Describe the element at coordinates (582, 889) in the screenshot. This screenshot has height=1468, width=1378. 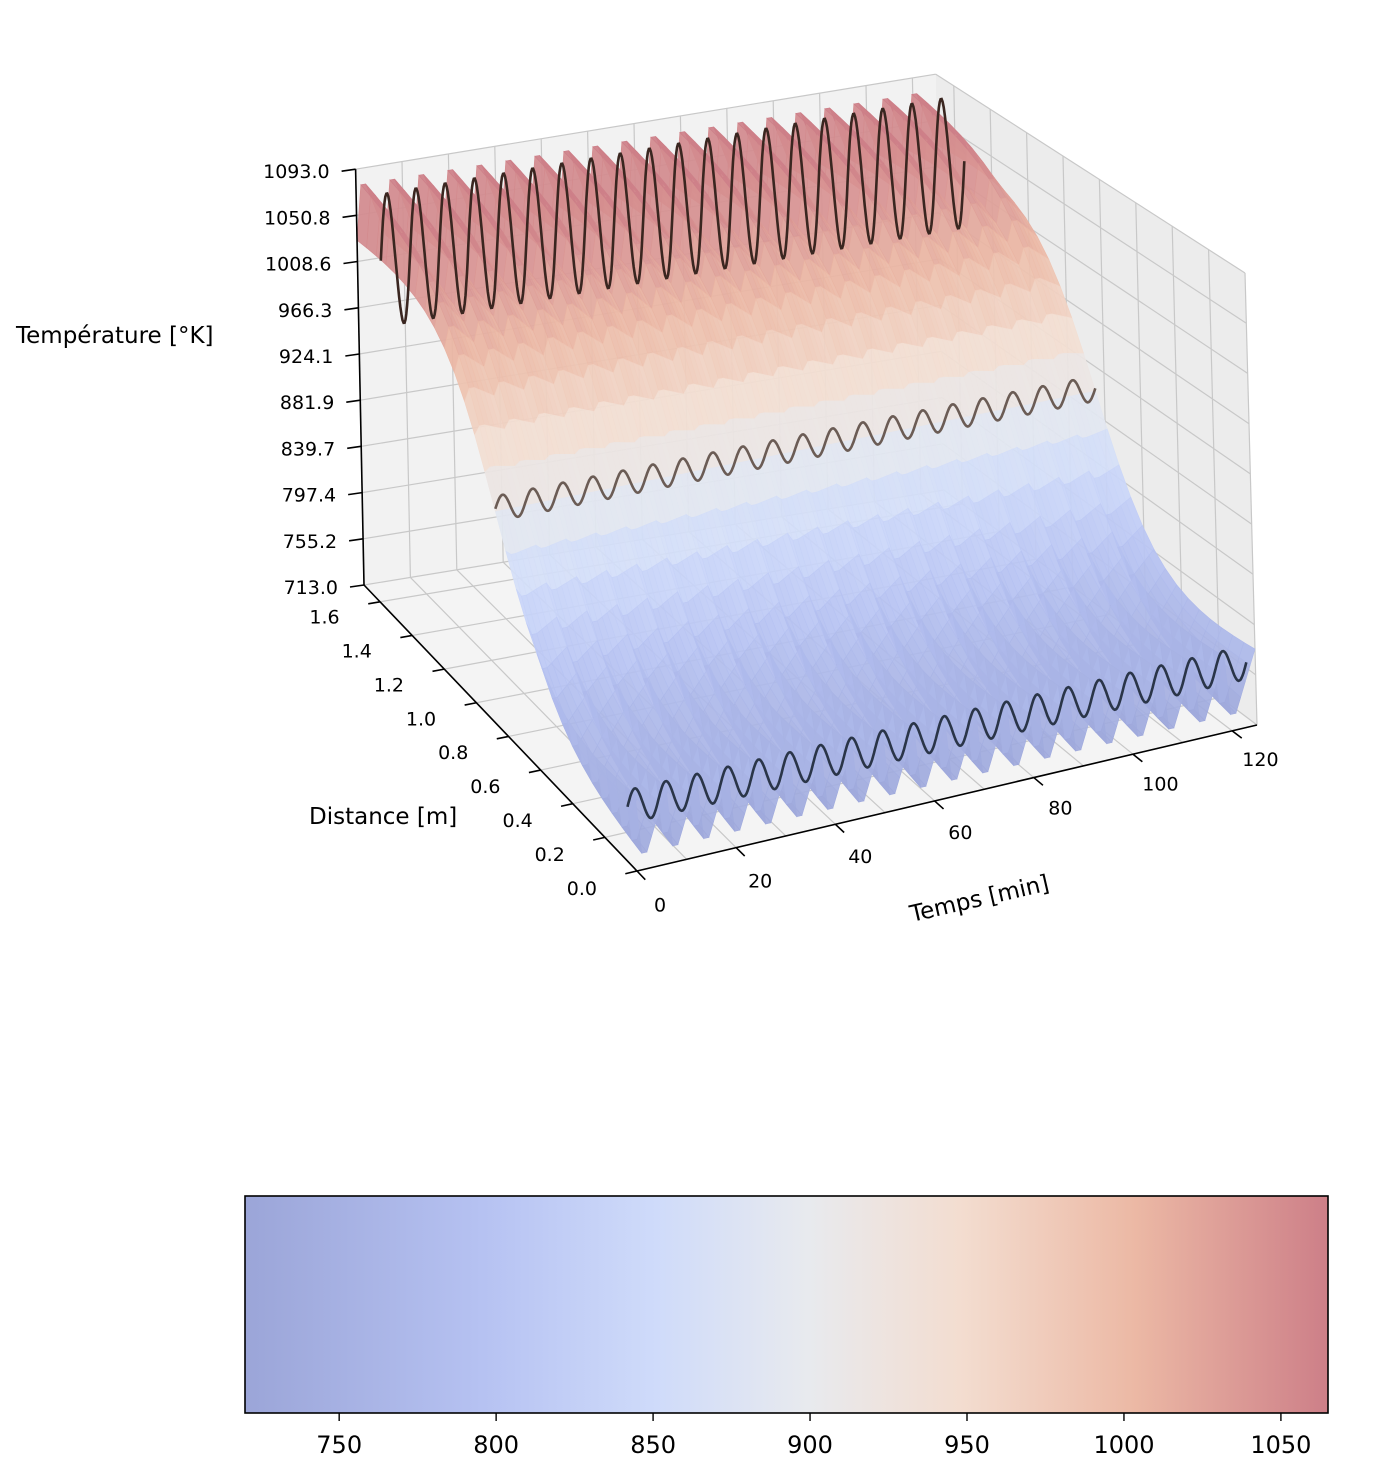
I see `y-tick-label: 0.0` at that location.